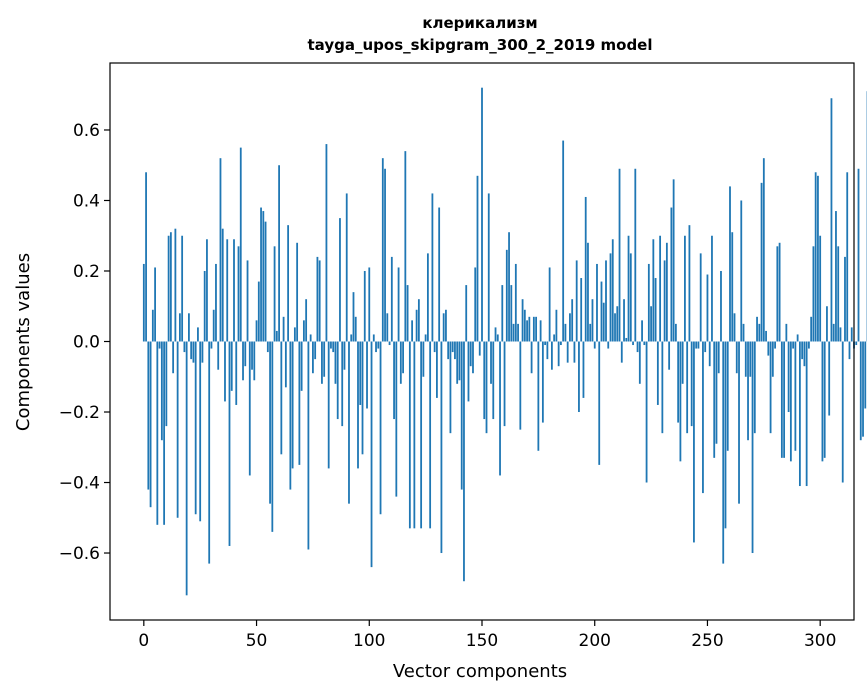 The image size is (867, 696). Describe the element at coordinates (820, 641) in the screenshot. I see `x-tick-label: 300` at that location.